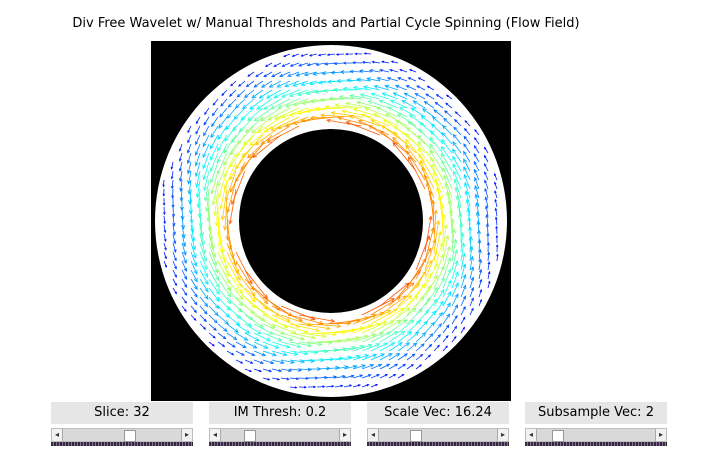 The height and width of the screenshot is (449, 720). What do you see at coordinates (596, 435) in the screenshot?
I see `subsample-vec-slider: ◂ ▸` at bounding box center [596, 435].